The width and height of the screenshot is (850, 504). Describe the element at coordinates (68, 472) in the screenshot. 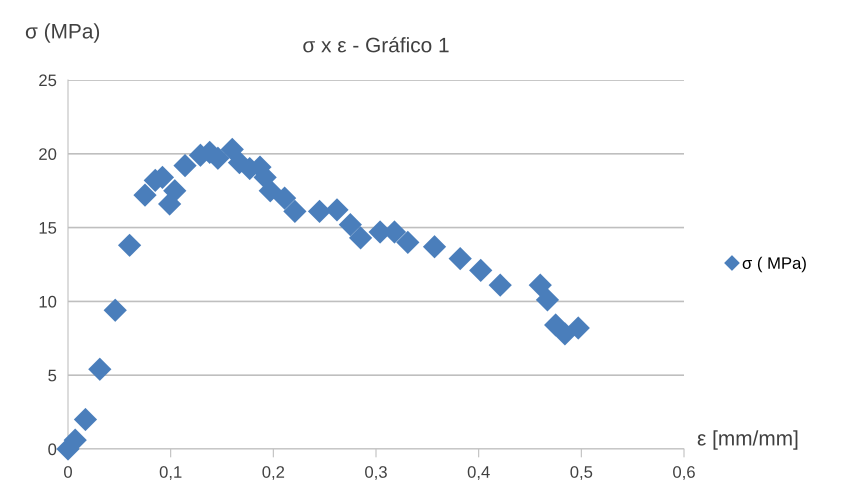

I see `x-tick-label: 0` at that location.